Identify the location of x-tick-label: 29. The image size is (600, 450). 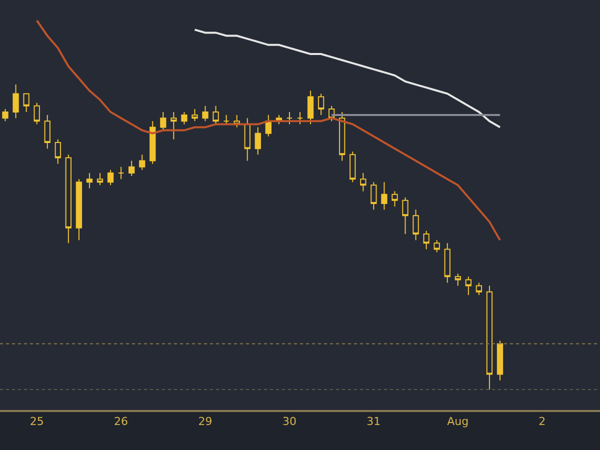
(205, 421).